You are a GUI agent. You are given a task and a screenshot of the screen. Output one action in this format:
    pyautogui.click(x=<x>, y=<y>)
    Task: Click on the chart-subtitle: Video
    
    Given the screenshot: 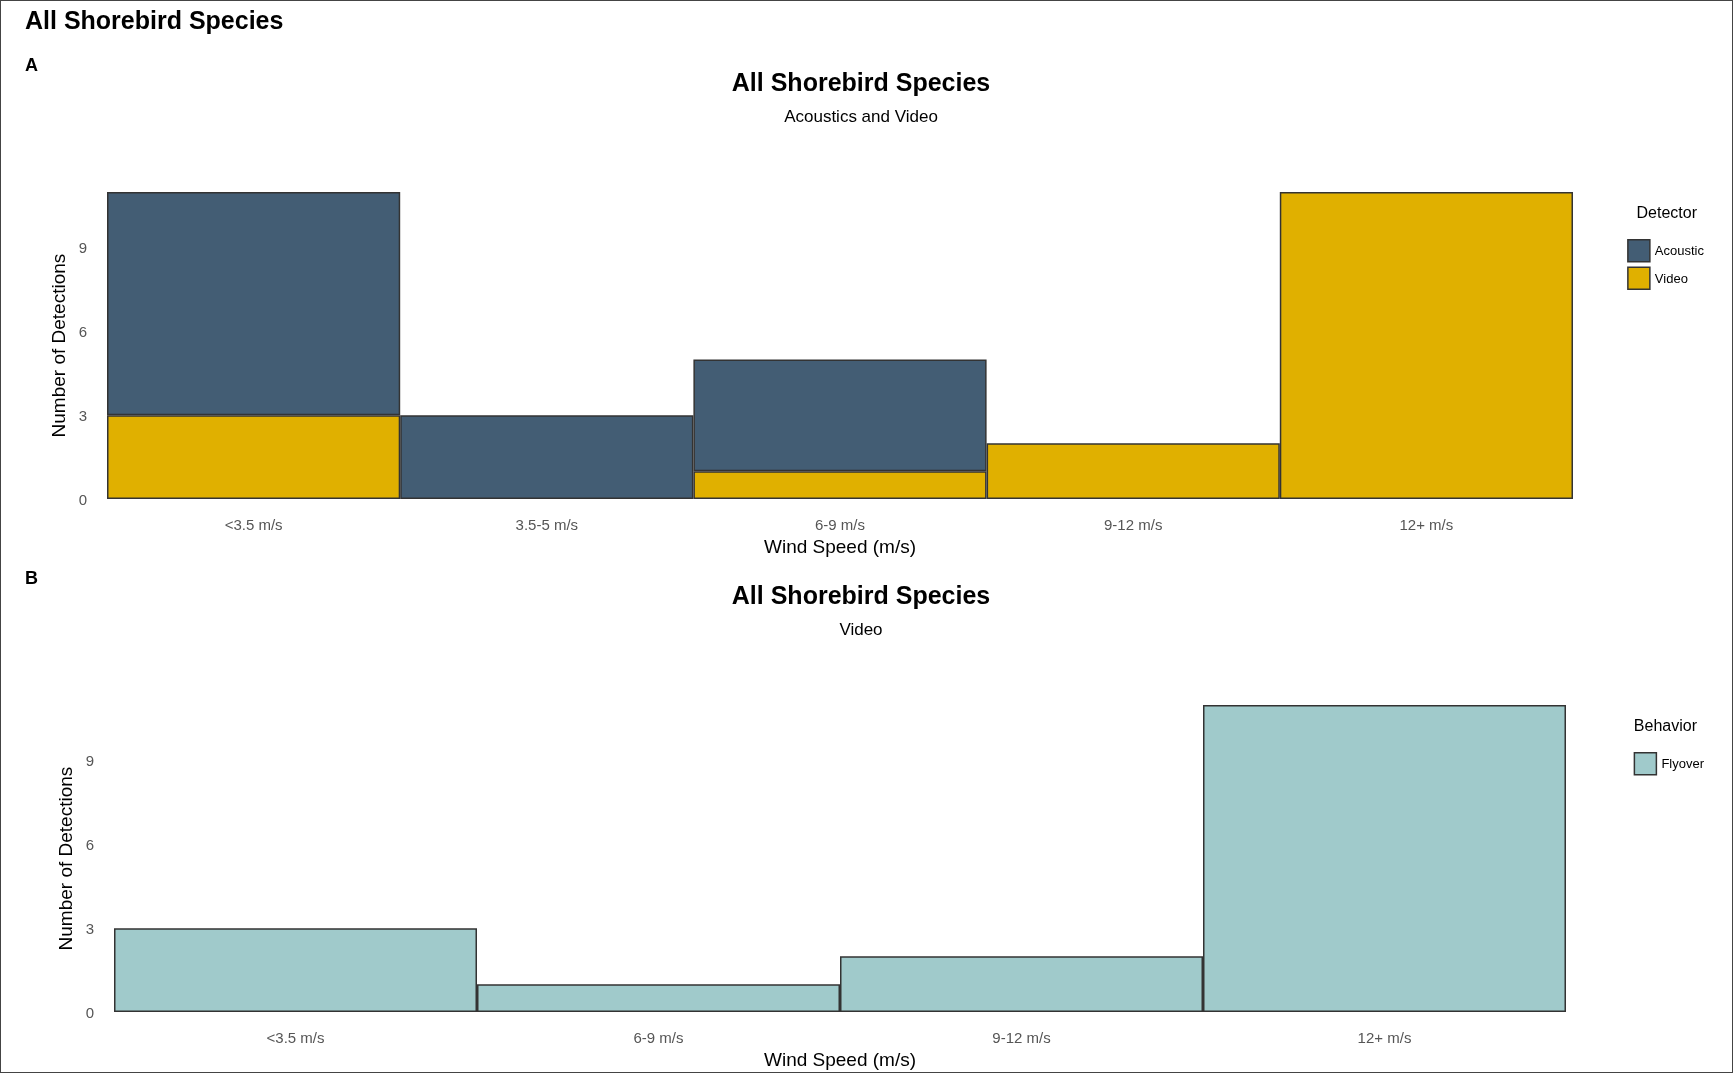 What is the action you would take?
    pyautogui.click(x=861, y=629)
    